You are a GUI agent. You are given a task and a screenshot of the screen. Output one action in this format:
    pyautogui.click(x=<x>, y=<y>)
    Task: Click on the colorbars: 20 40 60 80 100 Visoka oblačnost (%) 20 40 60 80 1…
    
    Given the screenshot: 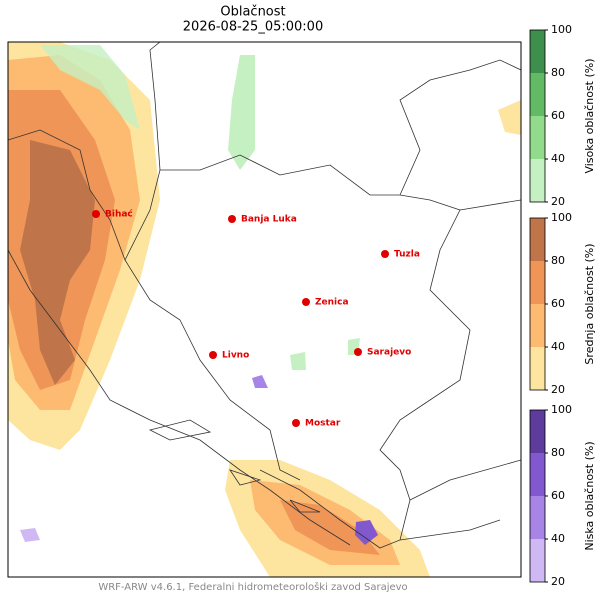 What is the action you would take?
    pyautogui.click(x=562, y=305)
    